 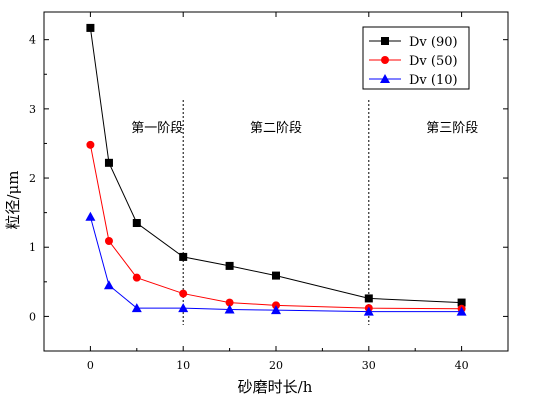 What do you see at coordinates (32, 40) in the screenshot?
I see `y-tick-label: 4` at bounding box center [32, 40].